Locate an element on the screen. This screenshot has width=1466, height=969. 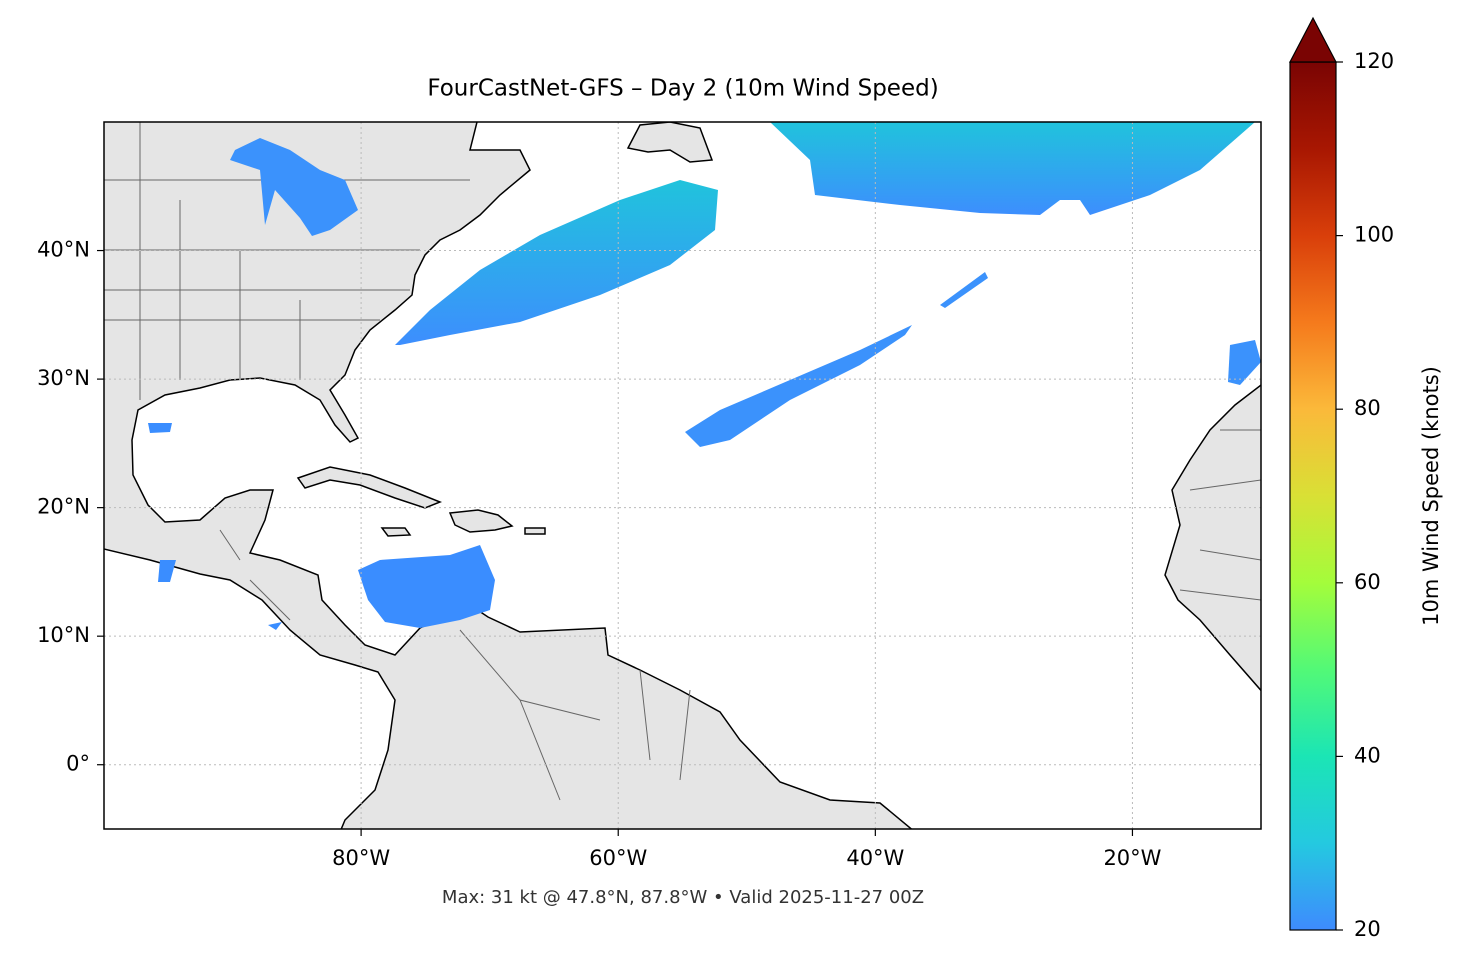
colorbar-body is located at coordinates (1313, 496).